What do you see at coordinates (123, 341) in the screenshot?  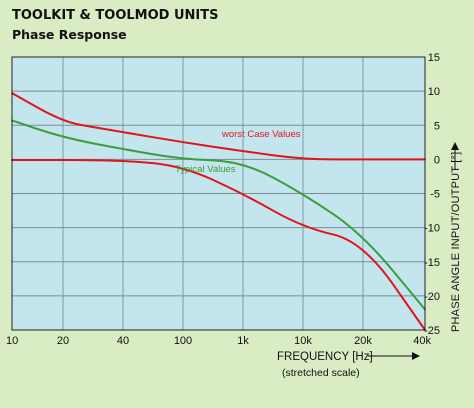 I see `x-tick-label-40: 40` at bounding box center [123, 341].